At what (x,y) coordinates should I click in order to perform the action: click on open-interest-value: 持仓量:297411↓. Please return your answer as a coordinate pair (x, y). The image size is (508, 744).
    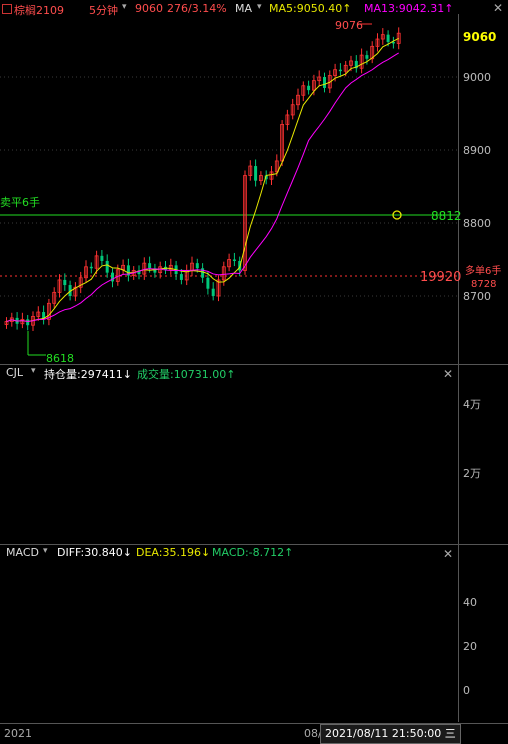
    Looking at the image, I should click on (88, 374).